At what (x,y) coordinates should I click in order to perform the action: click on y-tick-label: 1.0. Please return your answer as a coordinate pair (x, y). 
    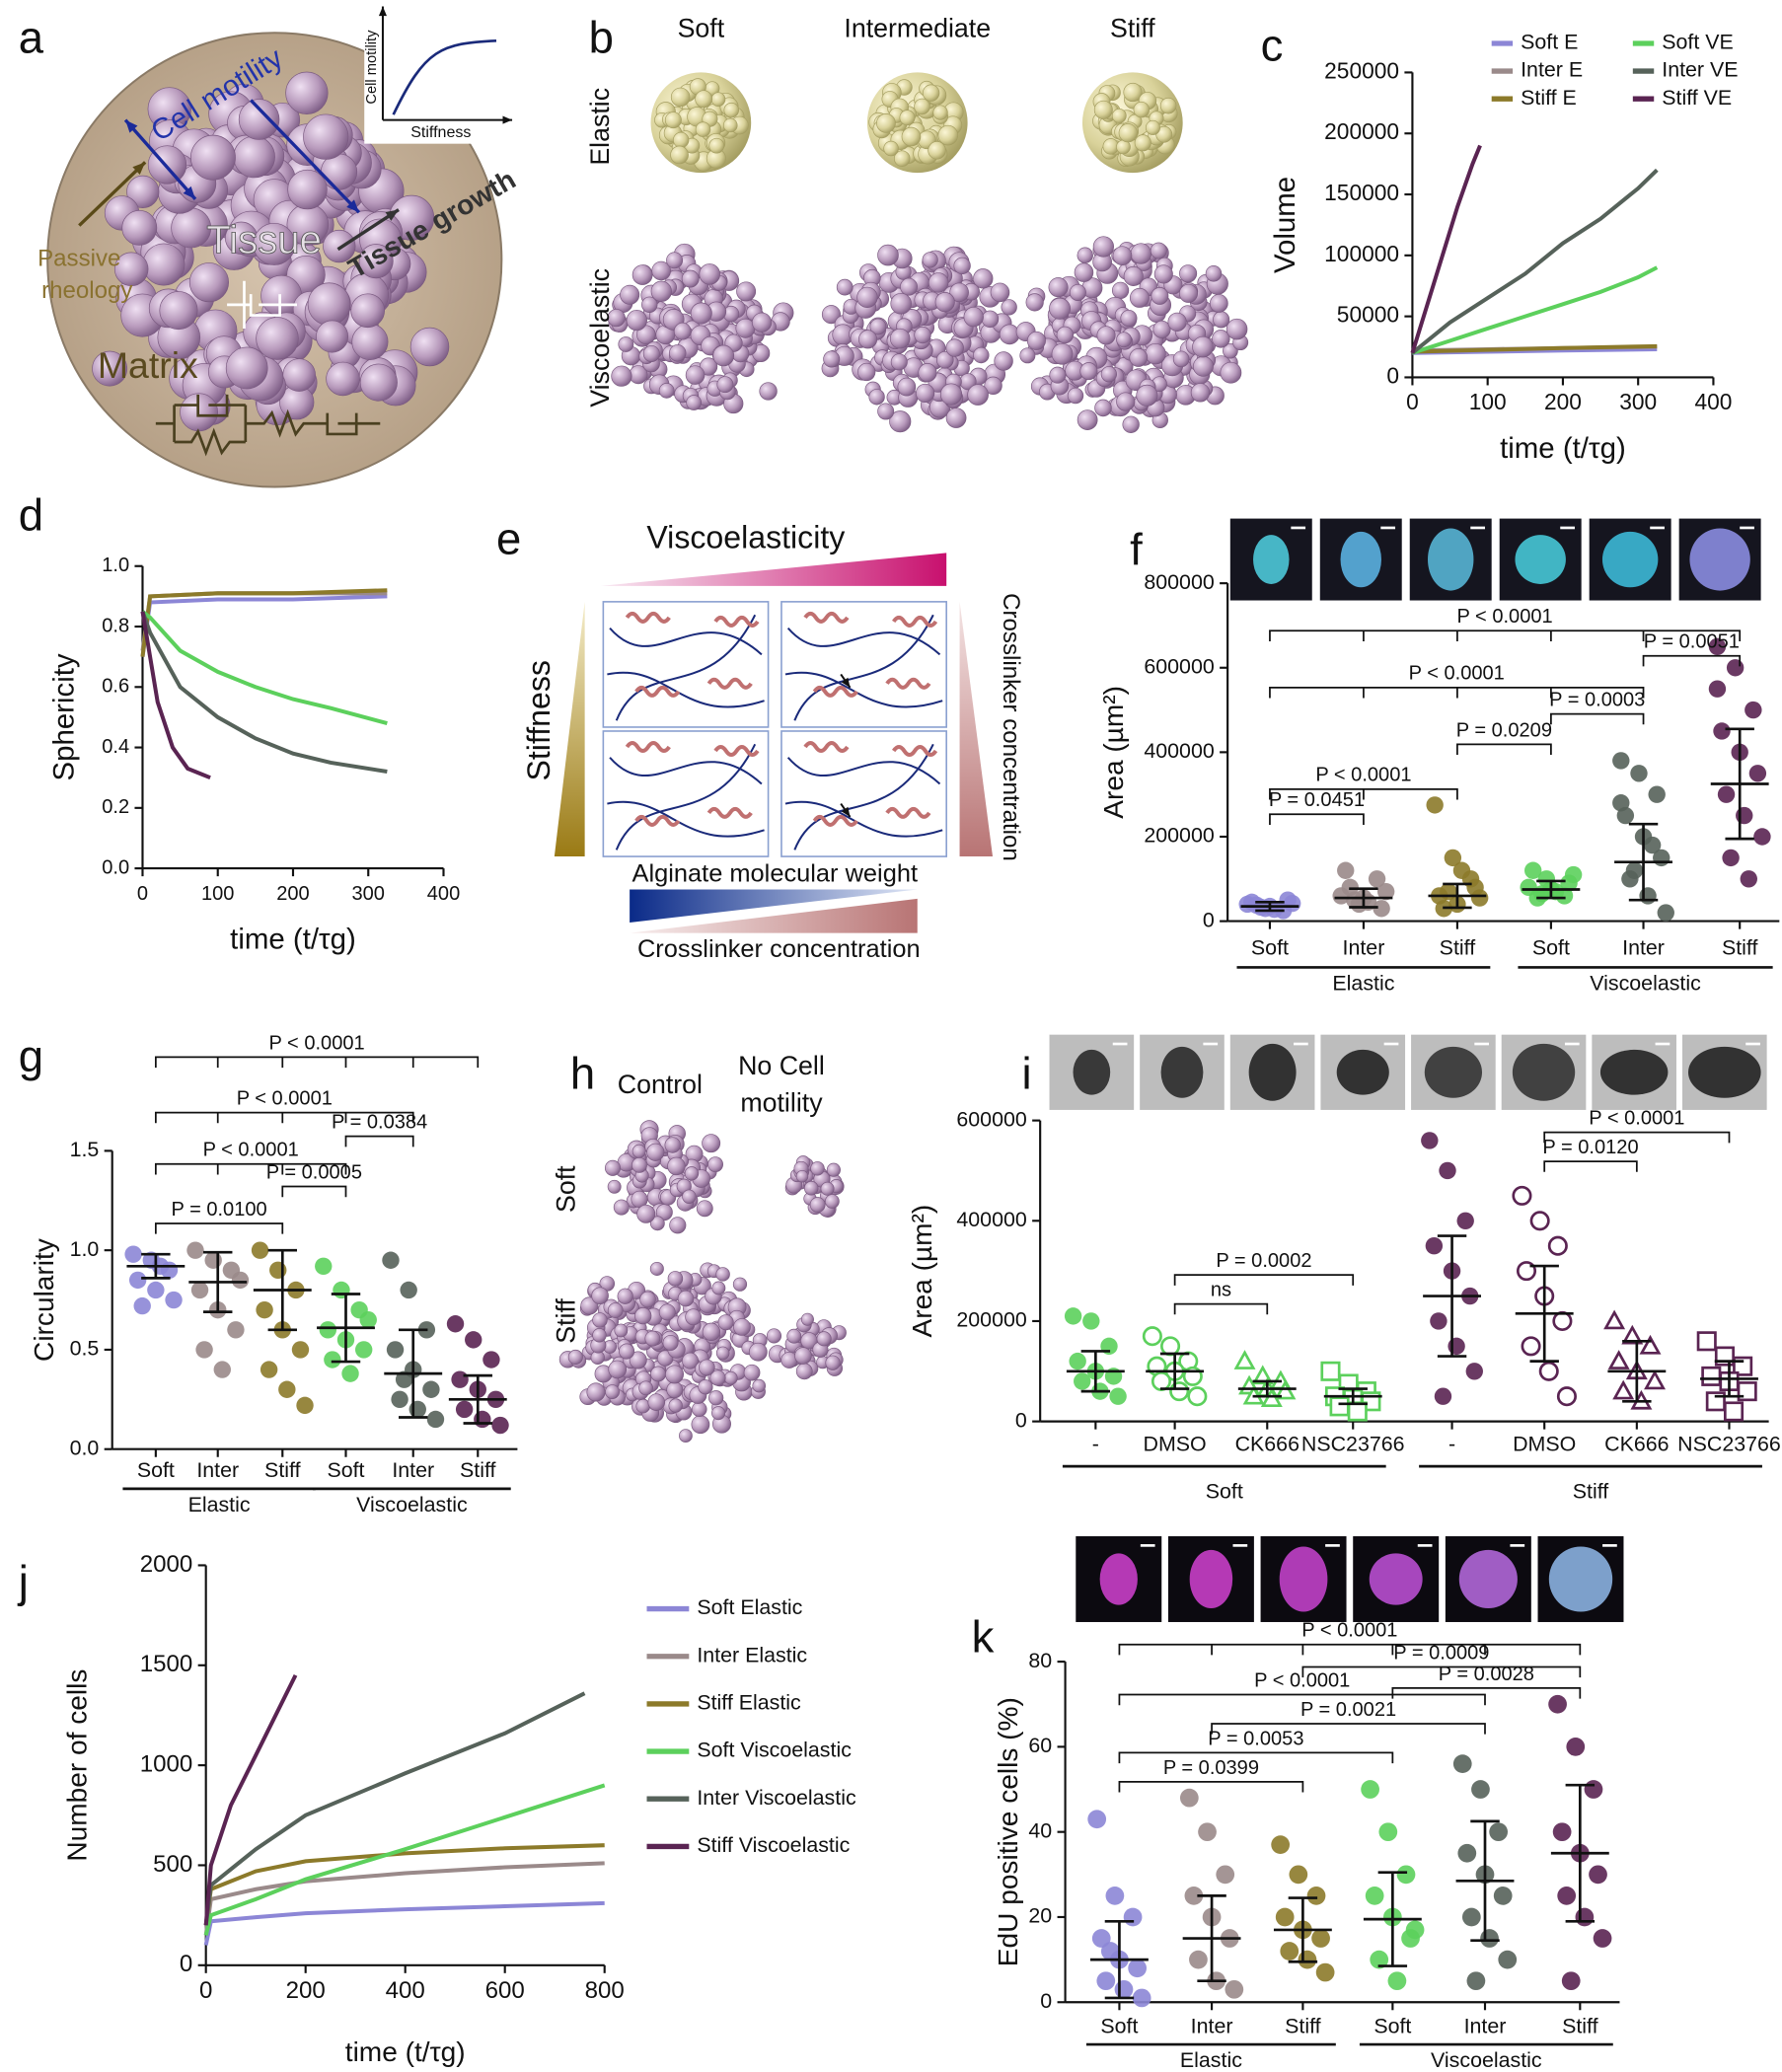
    Looking at the image, I should click on (85, 1249).